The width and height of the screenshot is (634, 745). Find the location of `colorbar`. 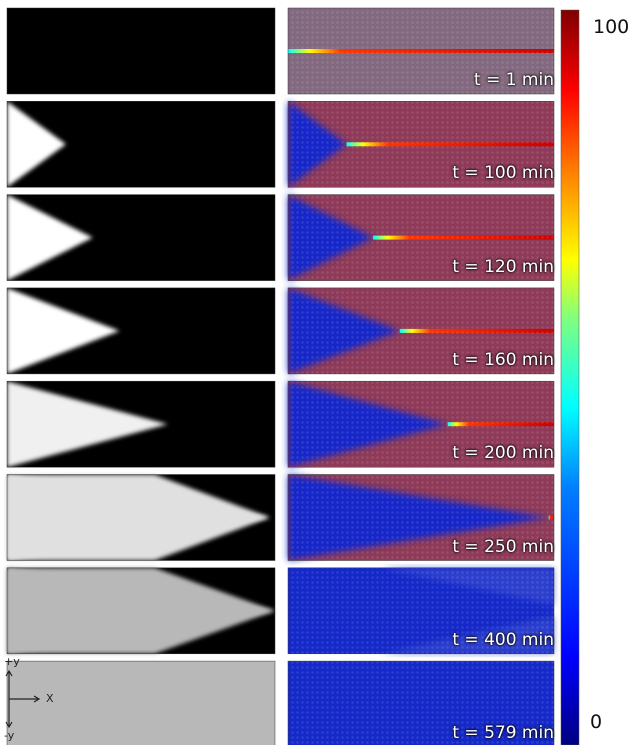

colorbar is located at coordinates (570, 377).